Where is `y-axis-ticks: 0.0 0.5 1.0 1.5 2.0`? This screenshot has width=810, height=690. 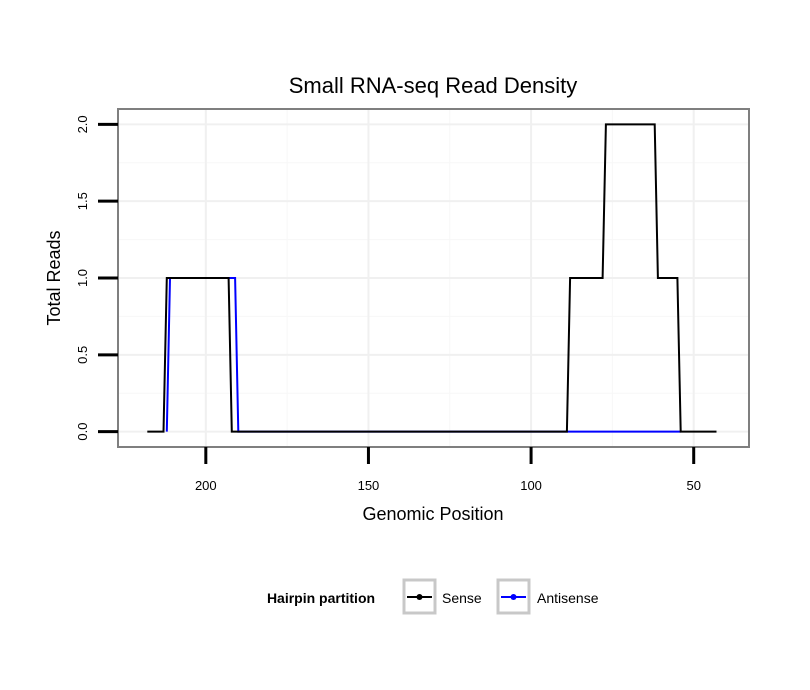 y-axis-ticks: 0.0 0.5 1.0 1.5 2.0 is located at coordinates (96, 278).